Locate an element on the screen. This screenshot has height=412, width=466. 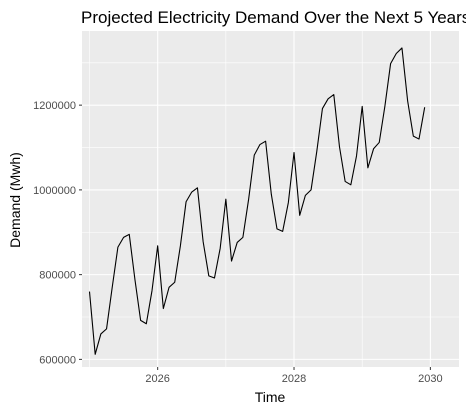
x-axis-ticks: 2026 2028 2030 is located at coordinates (294, 376).